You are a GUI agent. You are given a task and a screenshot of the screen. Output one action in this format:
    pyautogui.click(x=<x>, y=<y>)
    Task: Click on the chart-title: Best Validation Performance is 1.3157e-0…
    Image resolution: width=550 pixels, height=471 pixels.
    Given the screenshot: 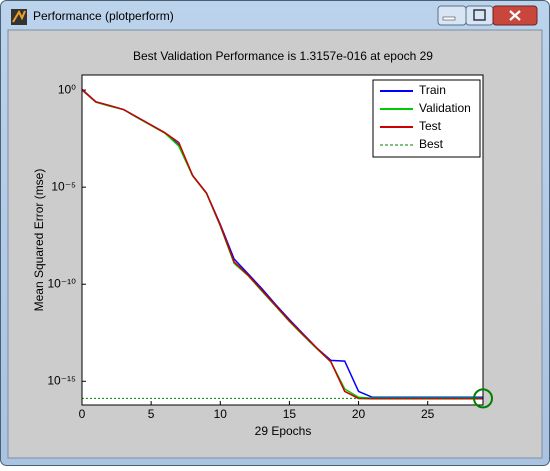 What is the action you would take?
    pyautogui.click(x=283, y=56)
    